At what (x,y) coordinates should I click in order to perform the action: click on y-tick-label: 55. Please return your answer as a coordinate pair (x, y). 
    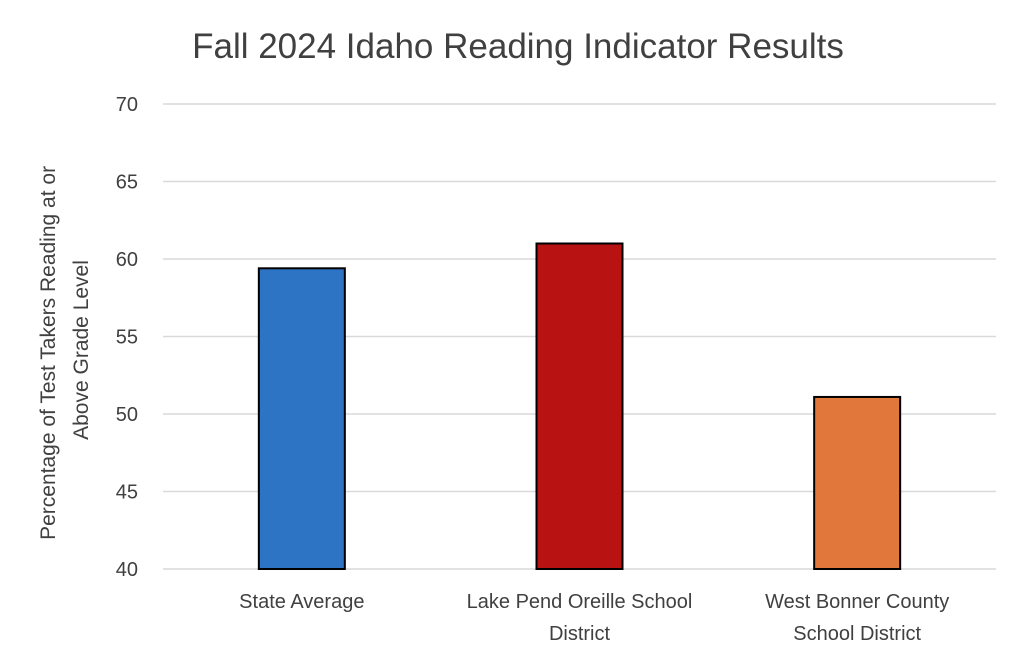
    Looking at the image, I should click on (127, 338).